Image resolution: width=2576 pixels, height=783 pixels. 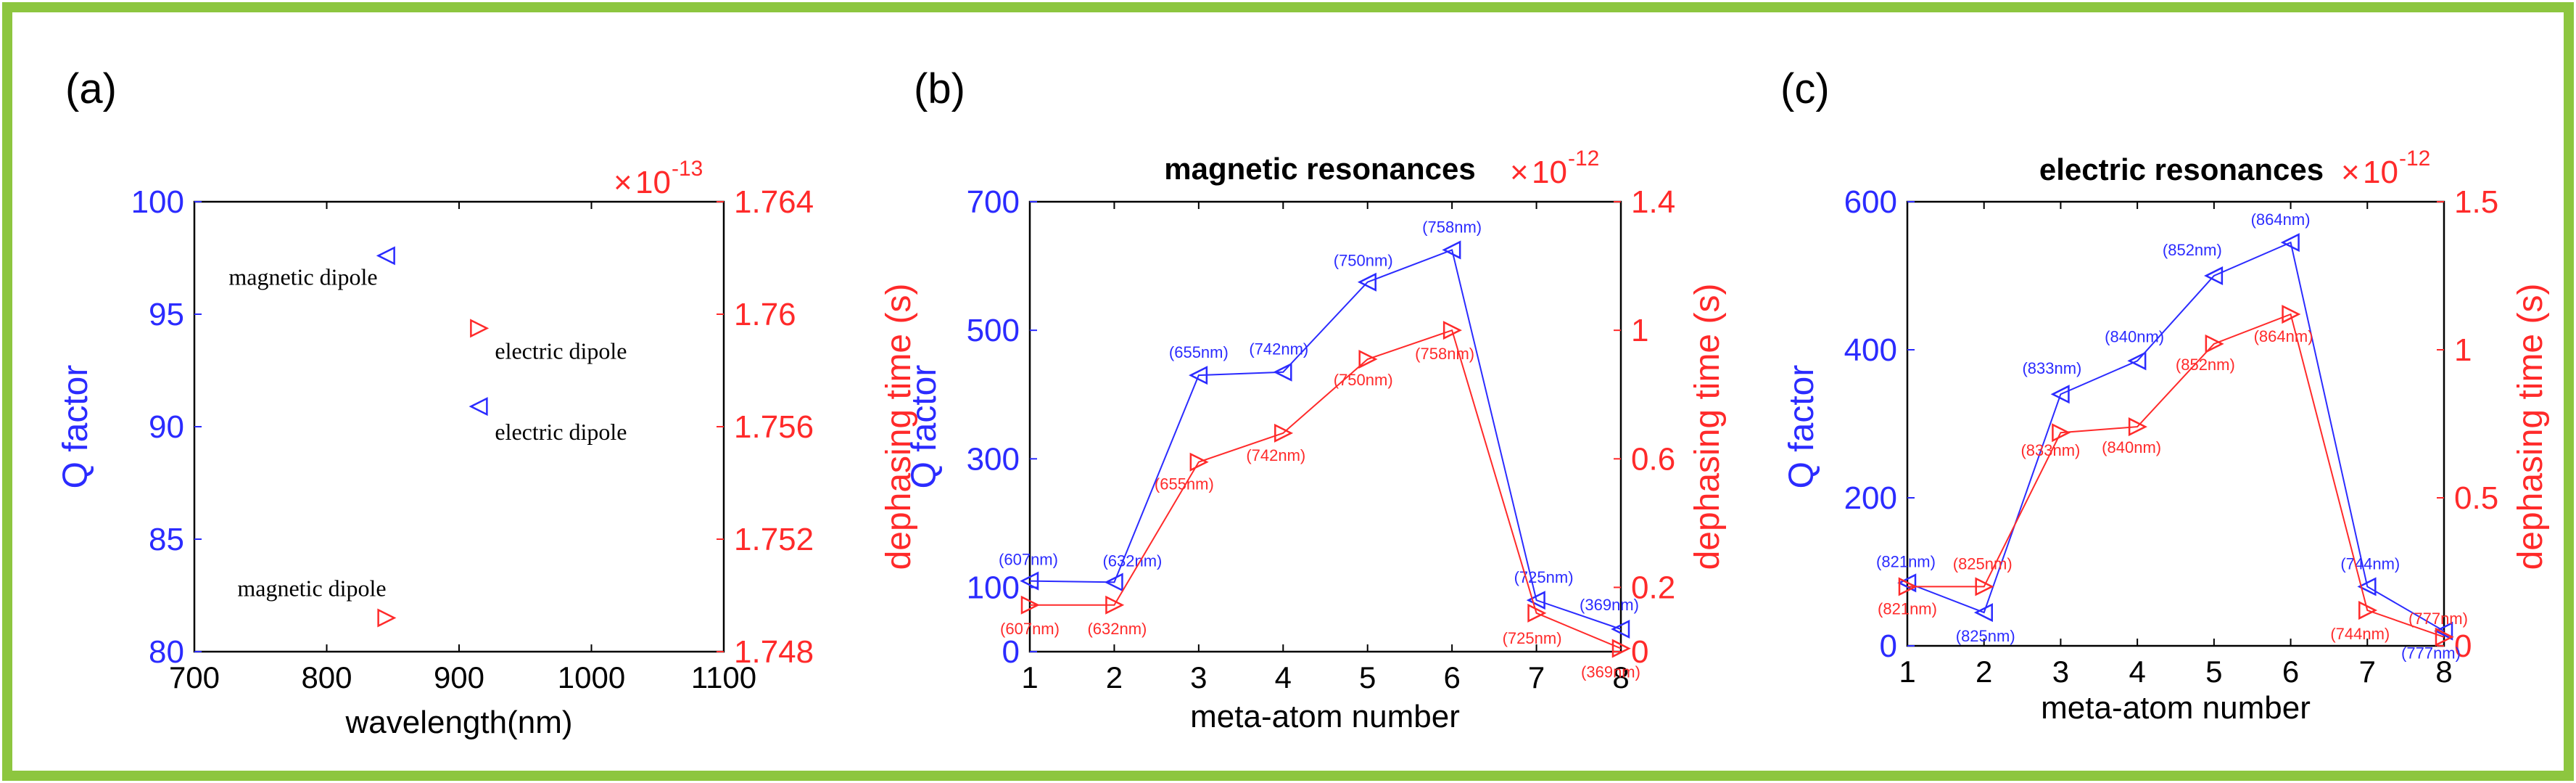 What do you see at coordinates (774, 427) in the screenshot?
I see `y-right-tick-label: 1.756` at bounding box center [774, 427].